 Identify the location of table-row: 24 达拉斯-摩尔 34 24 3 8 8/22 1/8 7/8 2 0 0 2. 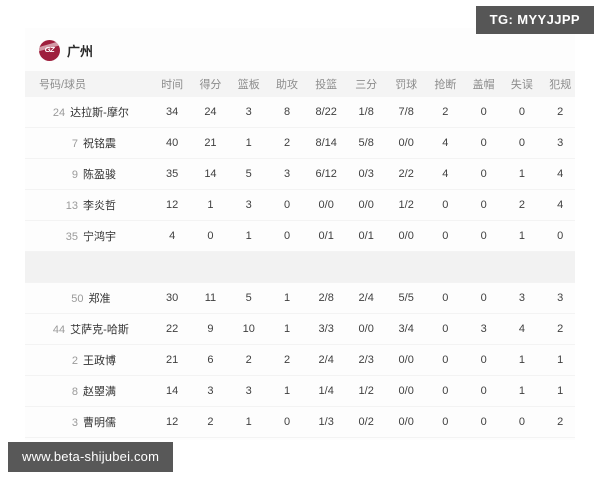
(300, 112).